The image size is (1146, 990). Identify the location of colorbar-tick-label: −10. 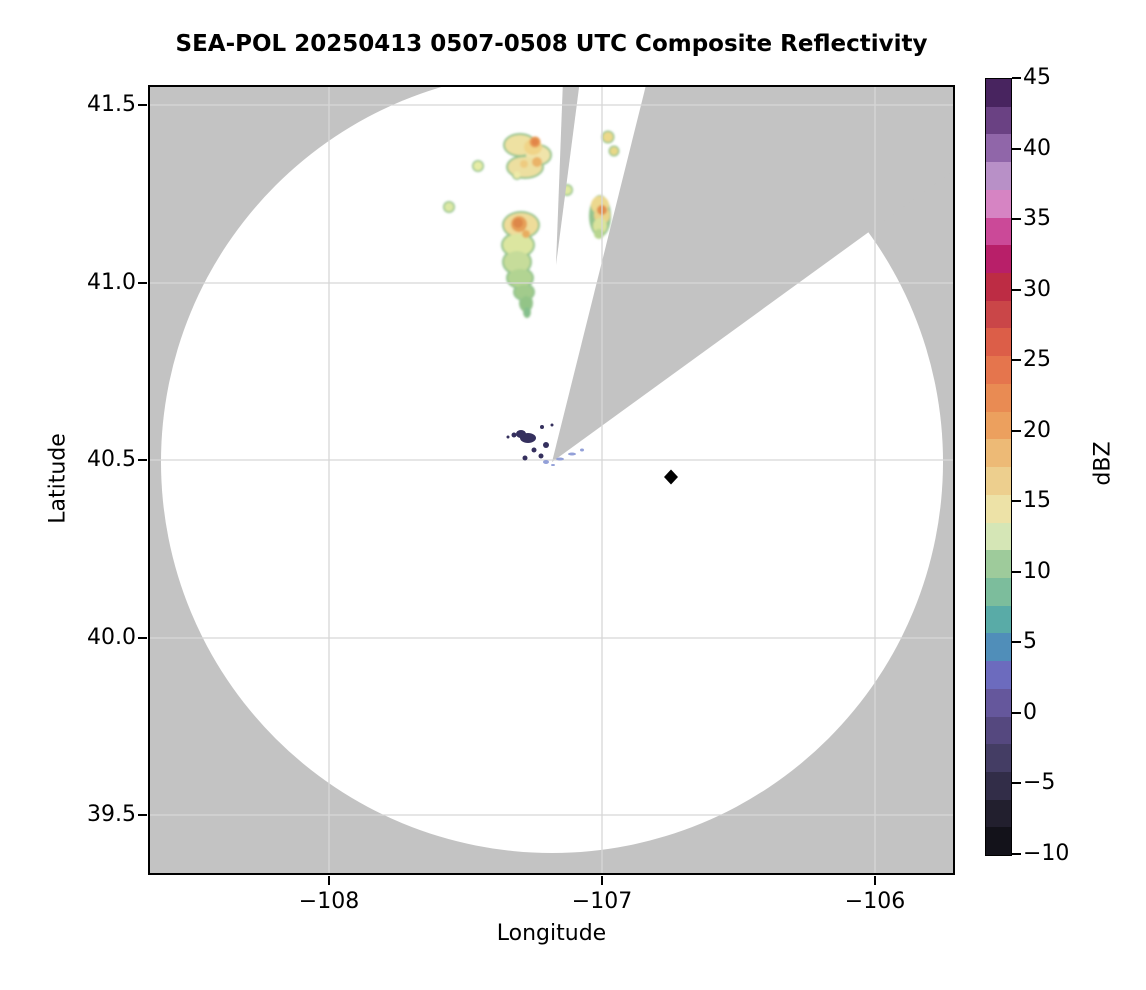
(1046, 853).